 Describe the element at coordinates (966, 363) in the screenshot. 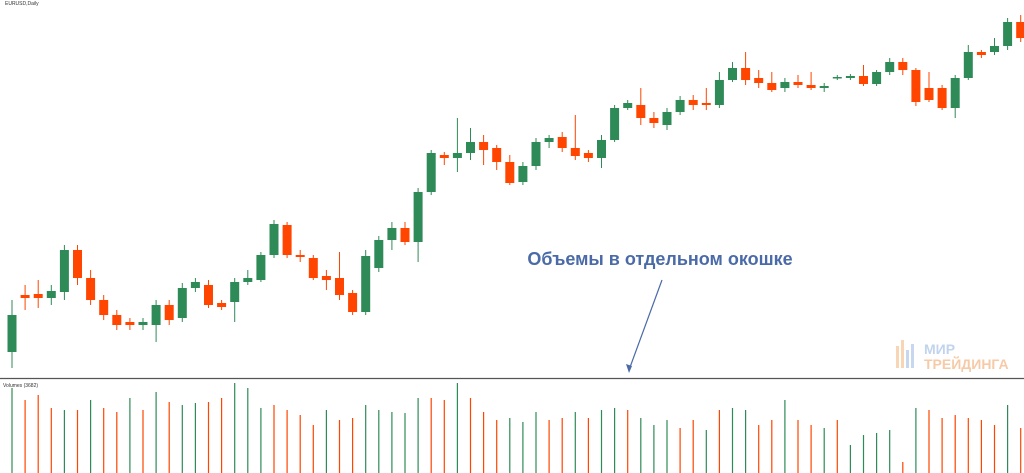

I see `logo-text: ТРЕЙДИНГА` at that location.